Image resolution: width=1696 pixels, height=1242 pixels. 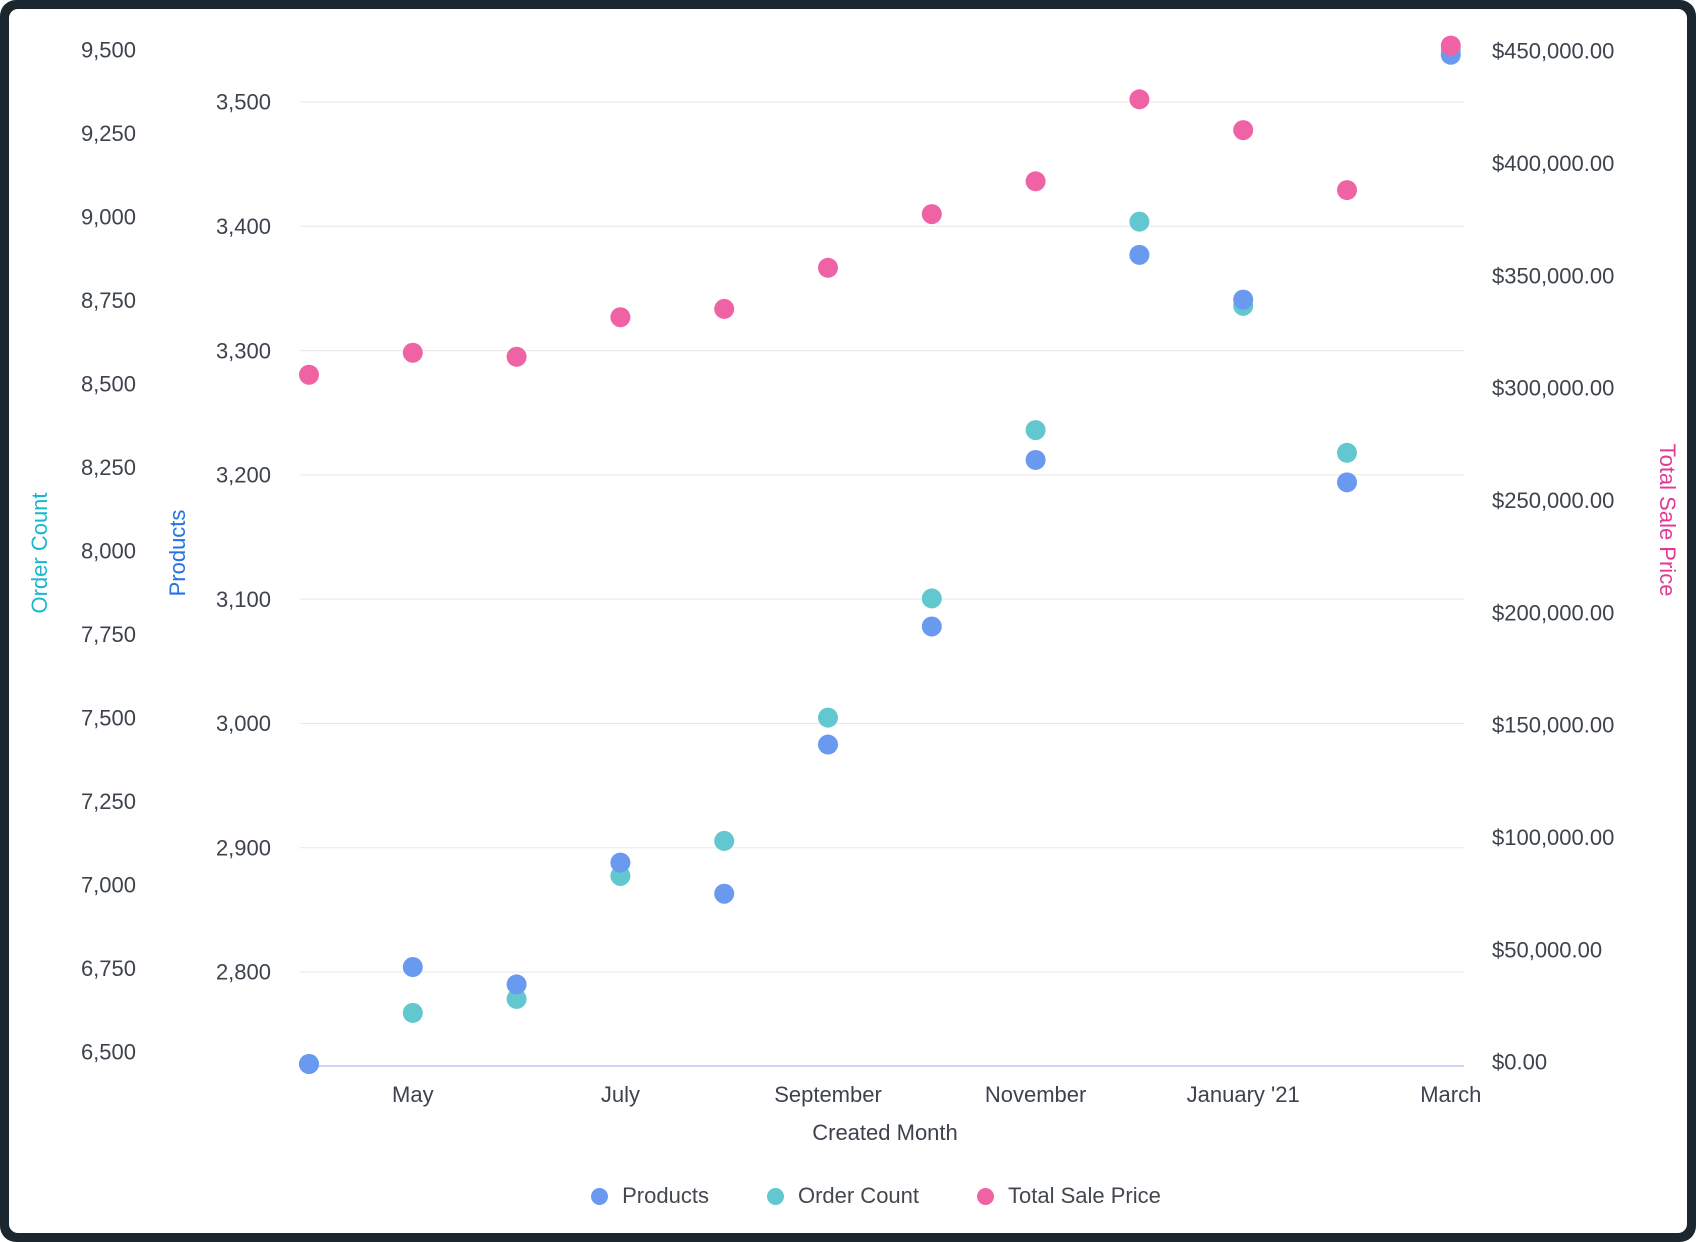 What do you see at coordinates (986, 1196) in the screenshot?
I see `total-sale-price-legend-dot-icon` at bounding box center [986, 1196].